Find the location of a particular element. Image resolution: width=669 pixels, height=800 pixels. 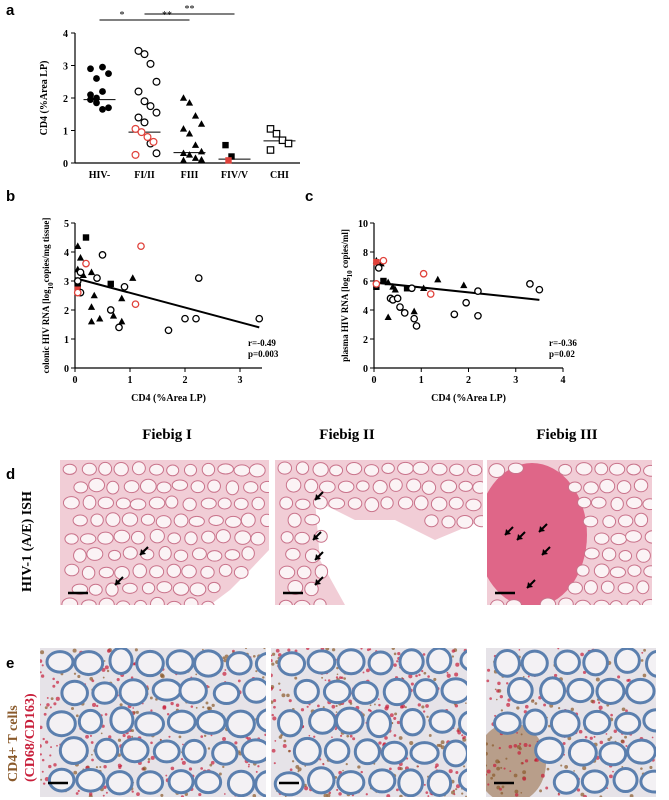

lumen-space is located at coordinates (239, 577).